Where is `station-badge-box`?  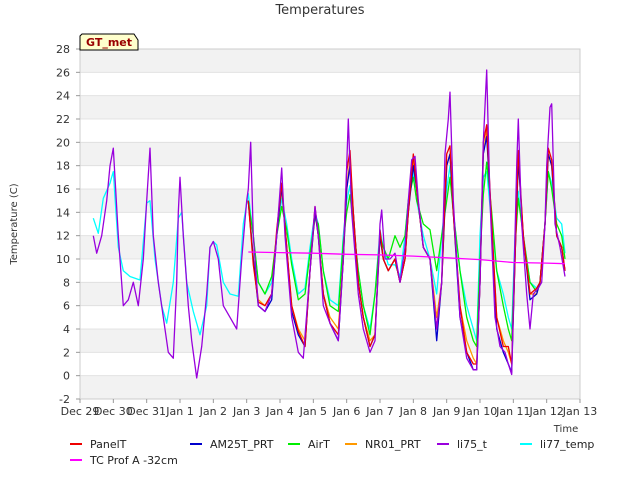 station-badge-box is located at coordinates (109, 42).